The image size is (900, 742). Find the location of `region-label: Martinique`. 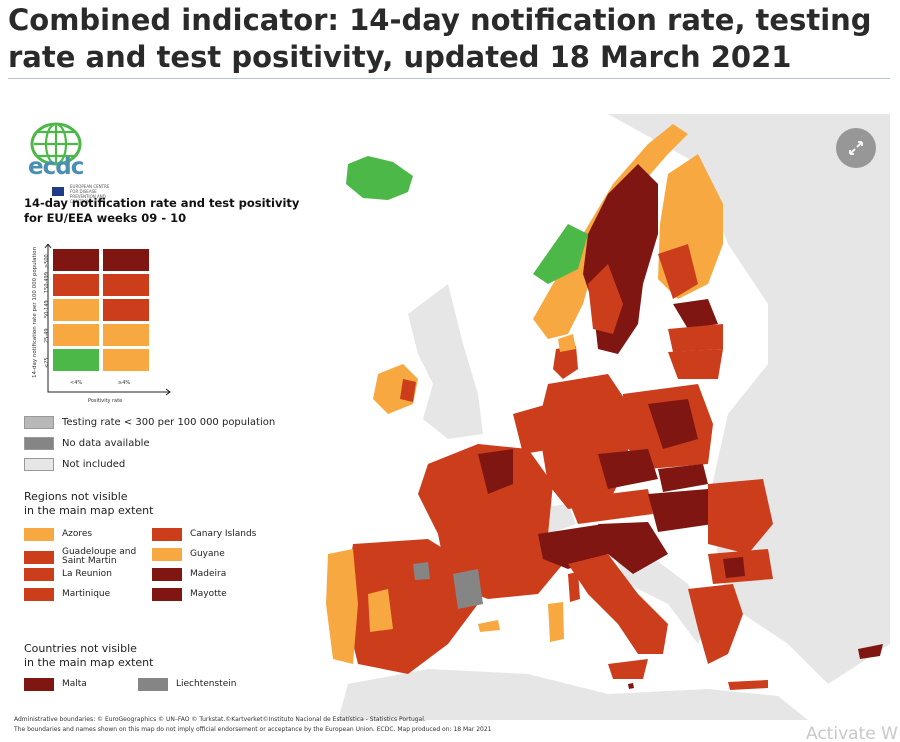

region-label: Martinique is located at coordinates (86, 594).